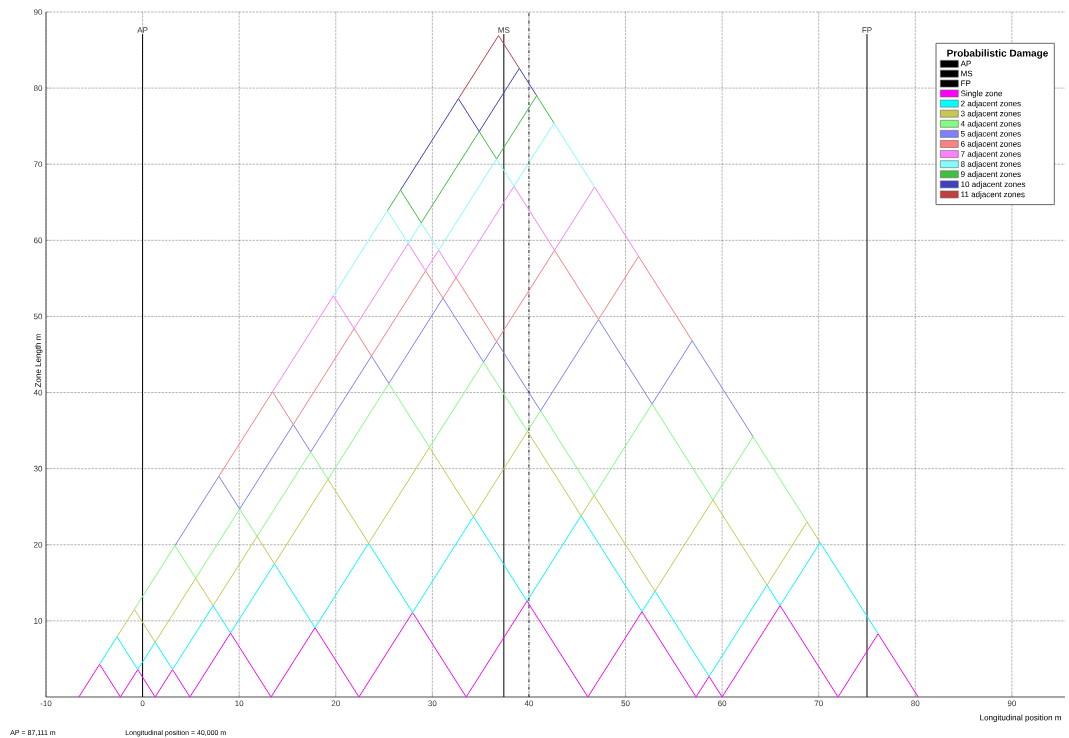 This screenshot has height=738, width=1069. Describe the element at coordinates (818, 703) in the screenshot. I see `x-tick-label: 70` at that location.